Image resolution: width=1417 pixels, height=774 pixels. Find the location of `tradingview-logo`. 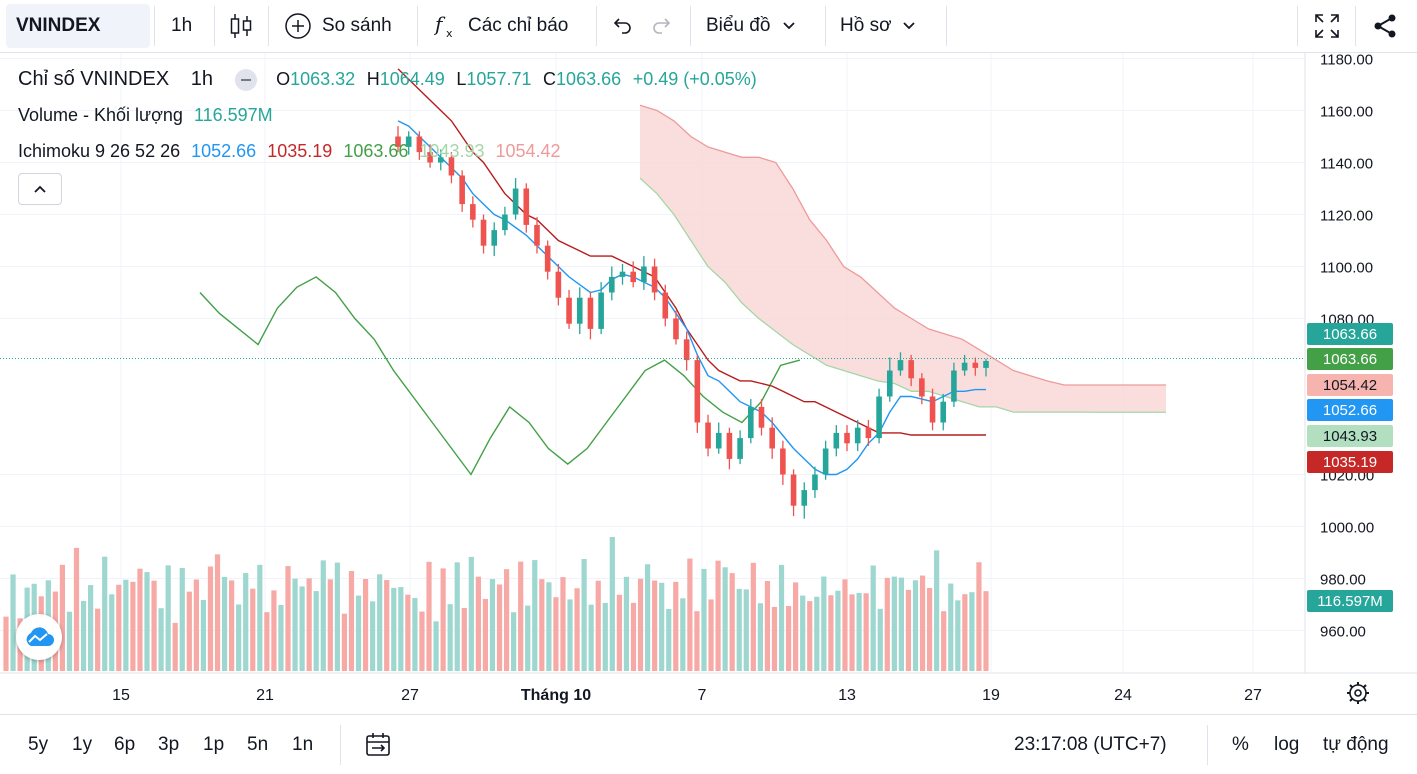

tradingview-logo is located at coordinates (39, 637).